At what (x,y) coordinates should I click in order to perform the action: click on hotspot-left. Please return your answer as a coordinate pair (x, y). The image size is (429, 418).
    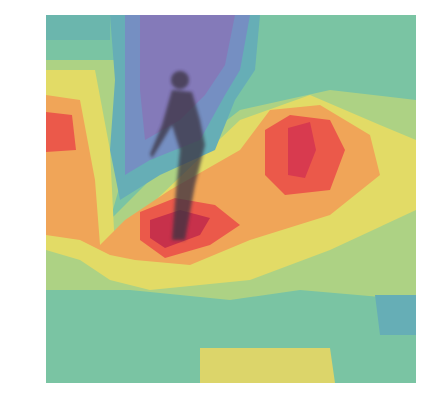
    Looking at the image, I should click on (61, 132).